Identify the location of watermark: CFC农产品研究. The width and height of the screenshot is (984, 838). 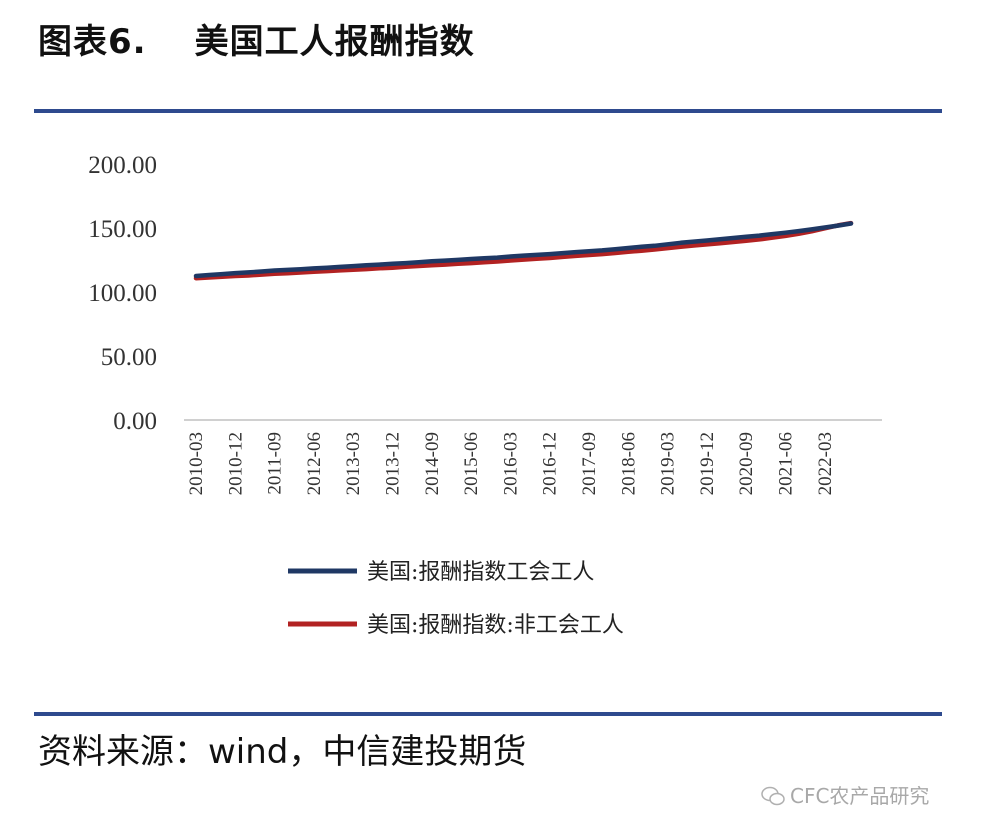
(844, 794).